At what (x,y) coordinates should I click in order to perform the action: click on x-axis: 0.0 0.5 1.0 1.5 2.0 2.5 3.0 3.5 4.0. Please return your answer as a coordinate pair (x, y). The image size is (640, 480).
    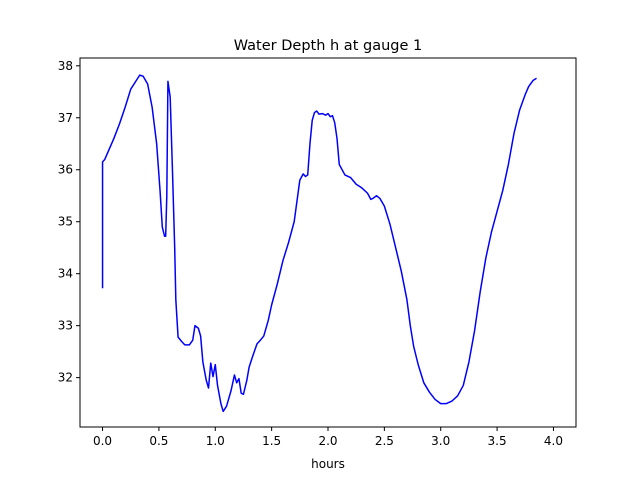
    Looking at the image, I should click on (328, 437).